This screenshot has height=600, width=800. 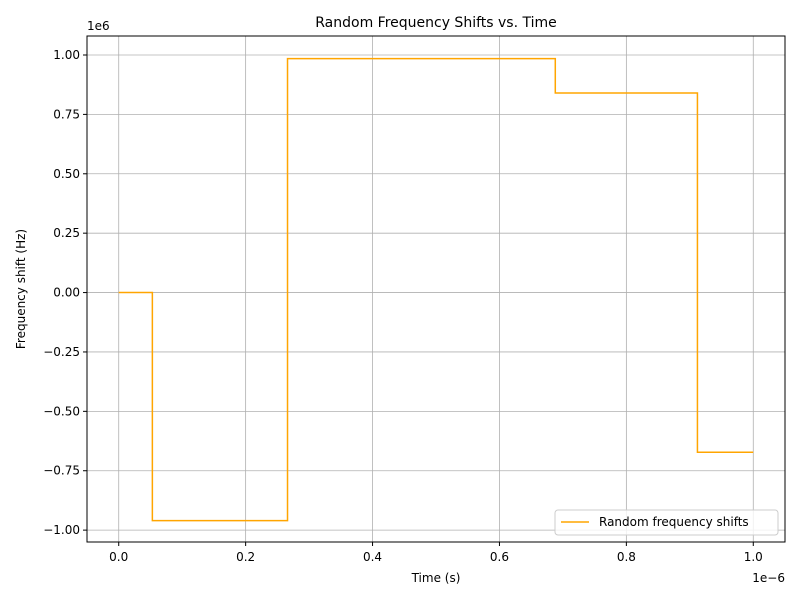 I want to click on y-tick-label: −0.50, so click(x=61, y=411).